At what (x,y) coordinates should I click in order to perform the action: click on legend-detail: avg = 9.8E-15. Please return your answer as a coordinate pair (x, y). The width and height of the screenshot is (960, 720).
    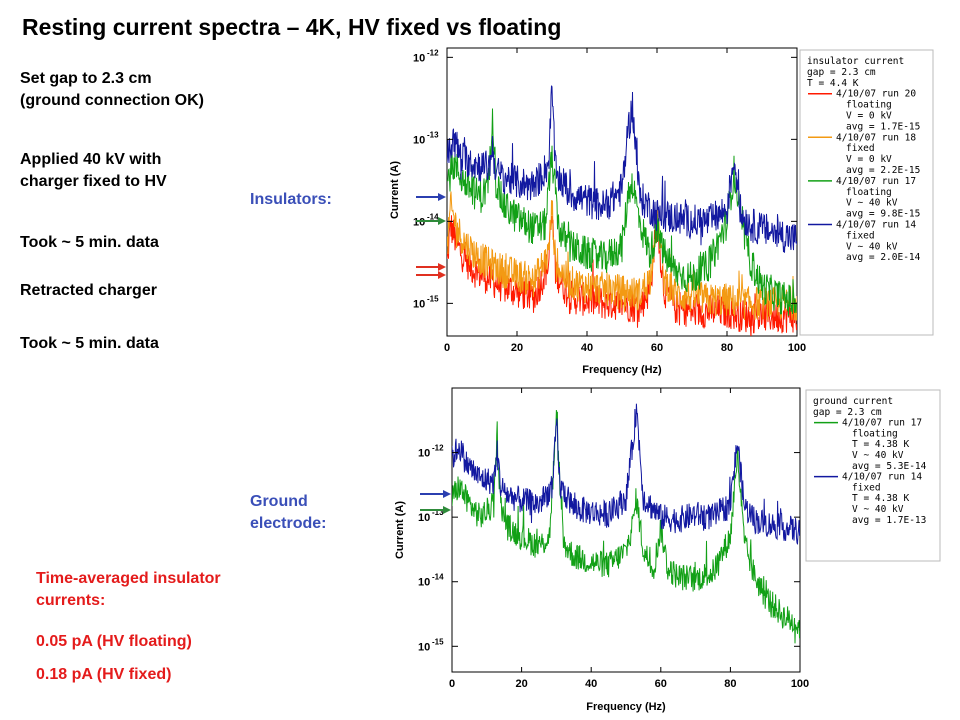
    Looking at the image, I should click on (883, 214).